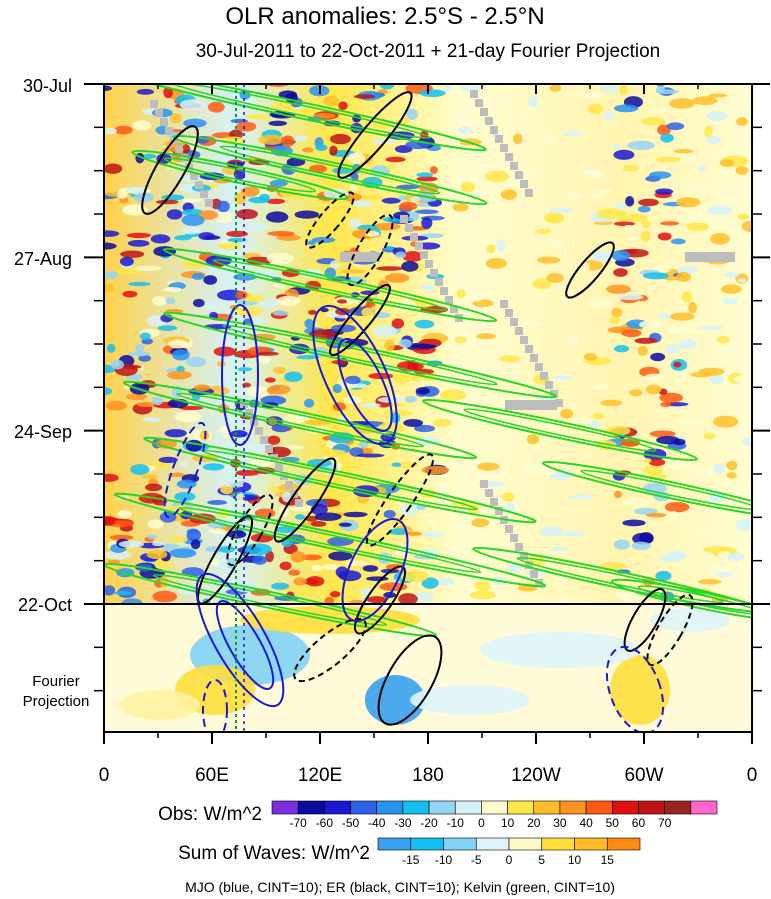  What do you see at coordinates (509, 860) in the screenshot?
I see `waves-colorbar-tick-label: 0` at bounding box center [509, 860].